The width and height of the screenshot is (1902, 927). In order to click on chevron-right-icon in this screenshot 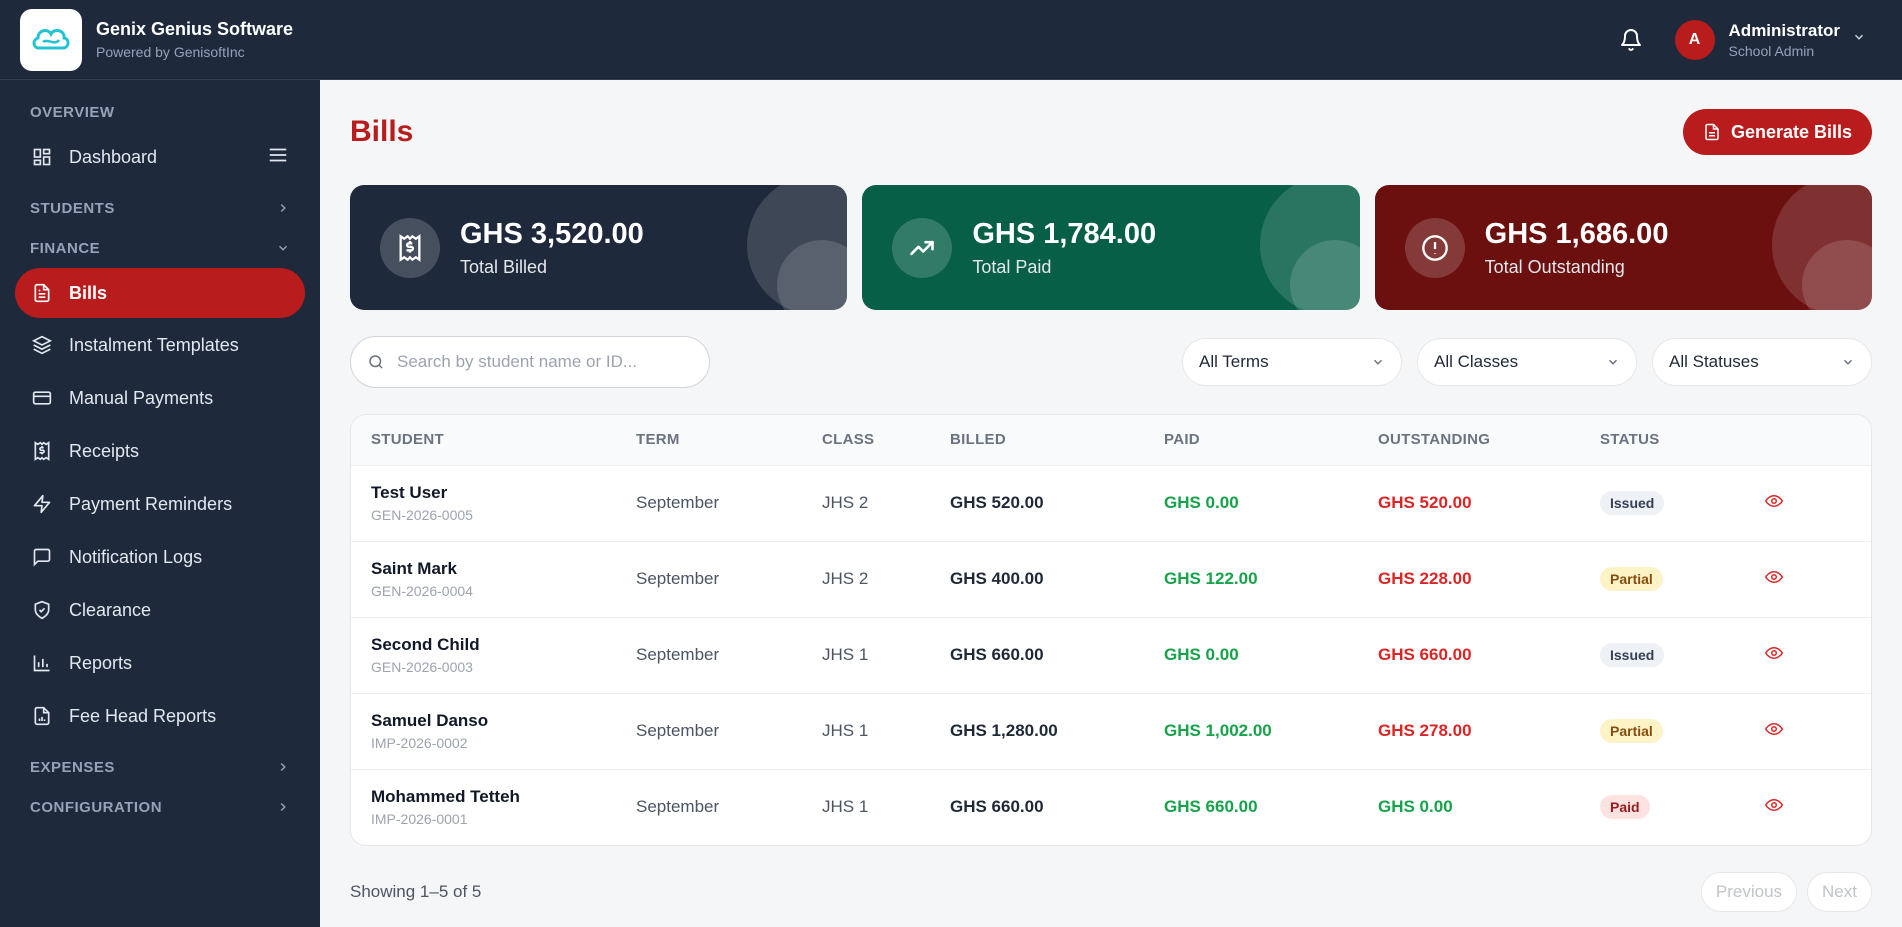, I will do `click(283, 767)`.